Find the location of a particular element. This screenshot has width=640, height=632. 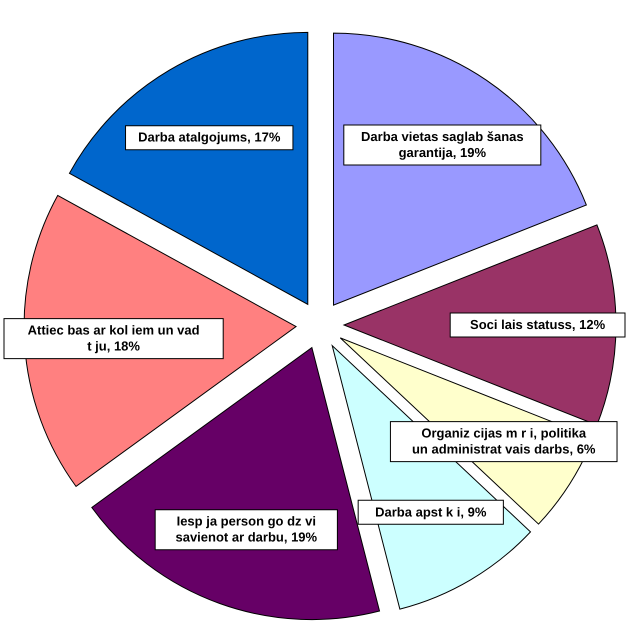

slice-label: Darba apst k i, 9% is located at coordinates (431, 512).